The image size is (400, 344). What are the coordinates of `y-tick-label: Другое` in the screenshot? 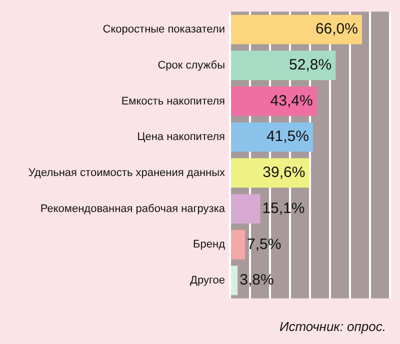 It's located at (207, 280).